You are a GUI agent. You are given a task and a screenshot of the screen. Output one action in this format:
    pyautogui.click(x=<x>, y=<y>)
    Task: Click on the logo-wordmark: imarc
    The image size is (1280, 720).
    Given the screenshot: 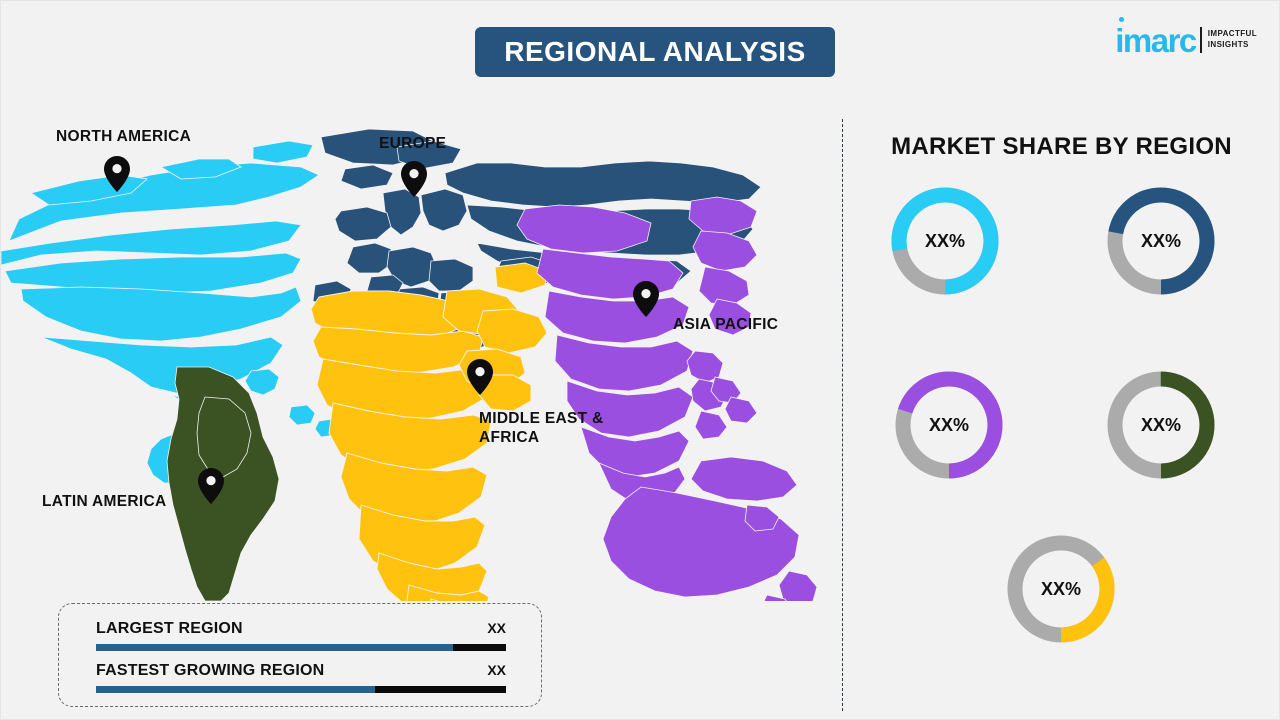 What is the action you would take?
    pyautogui.click(x=1156, y=37)
    